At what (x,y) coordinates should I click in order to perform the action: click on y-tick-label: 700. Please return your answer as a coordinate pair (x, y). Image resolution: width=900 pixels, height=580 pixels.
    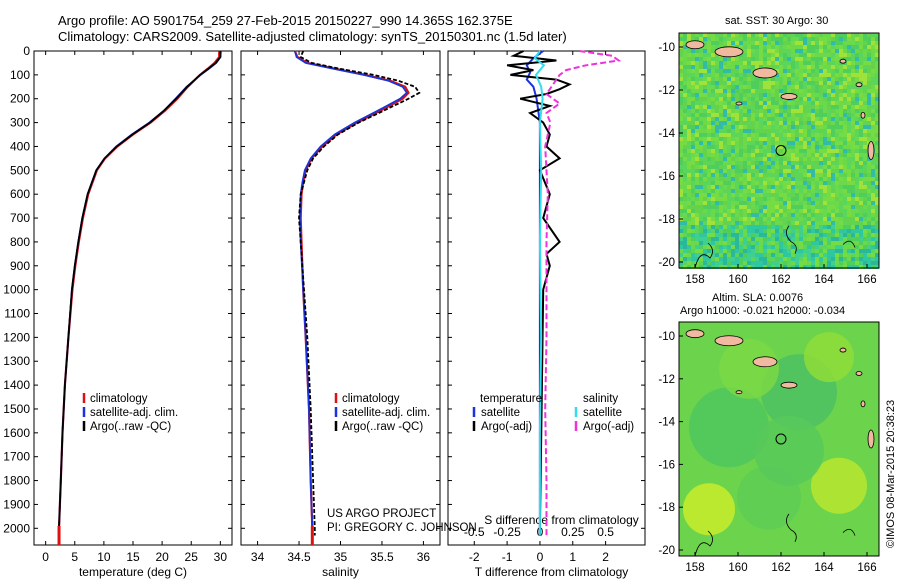
    Looking at the image, I should click on (20, 218).